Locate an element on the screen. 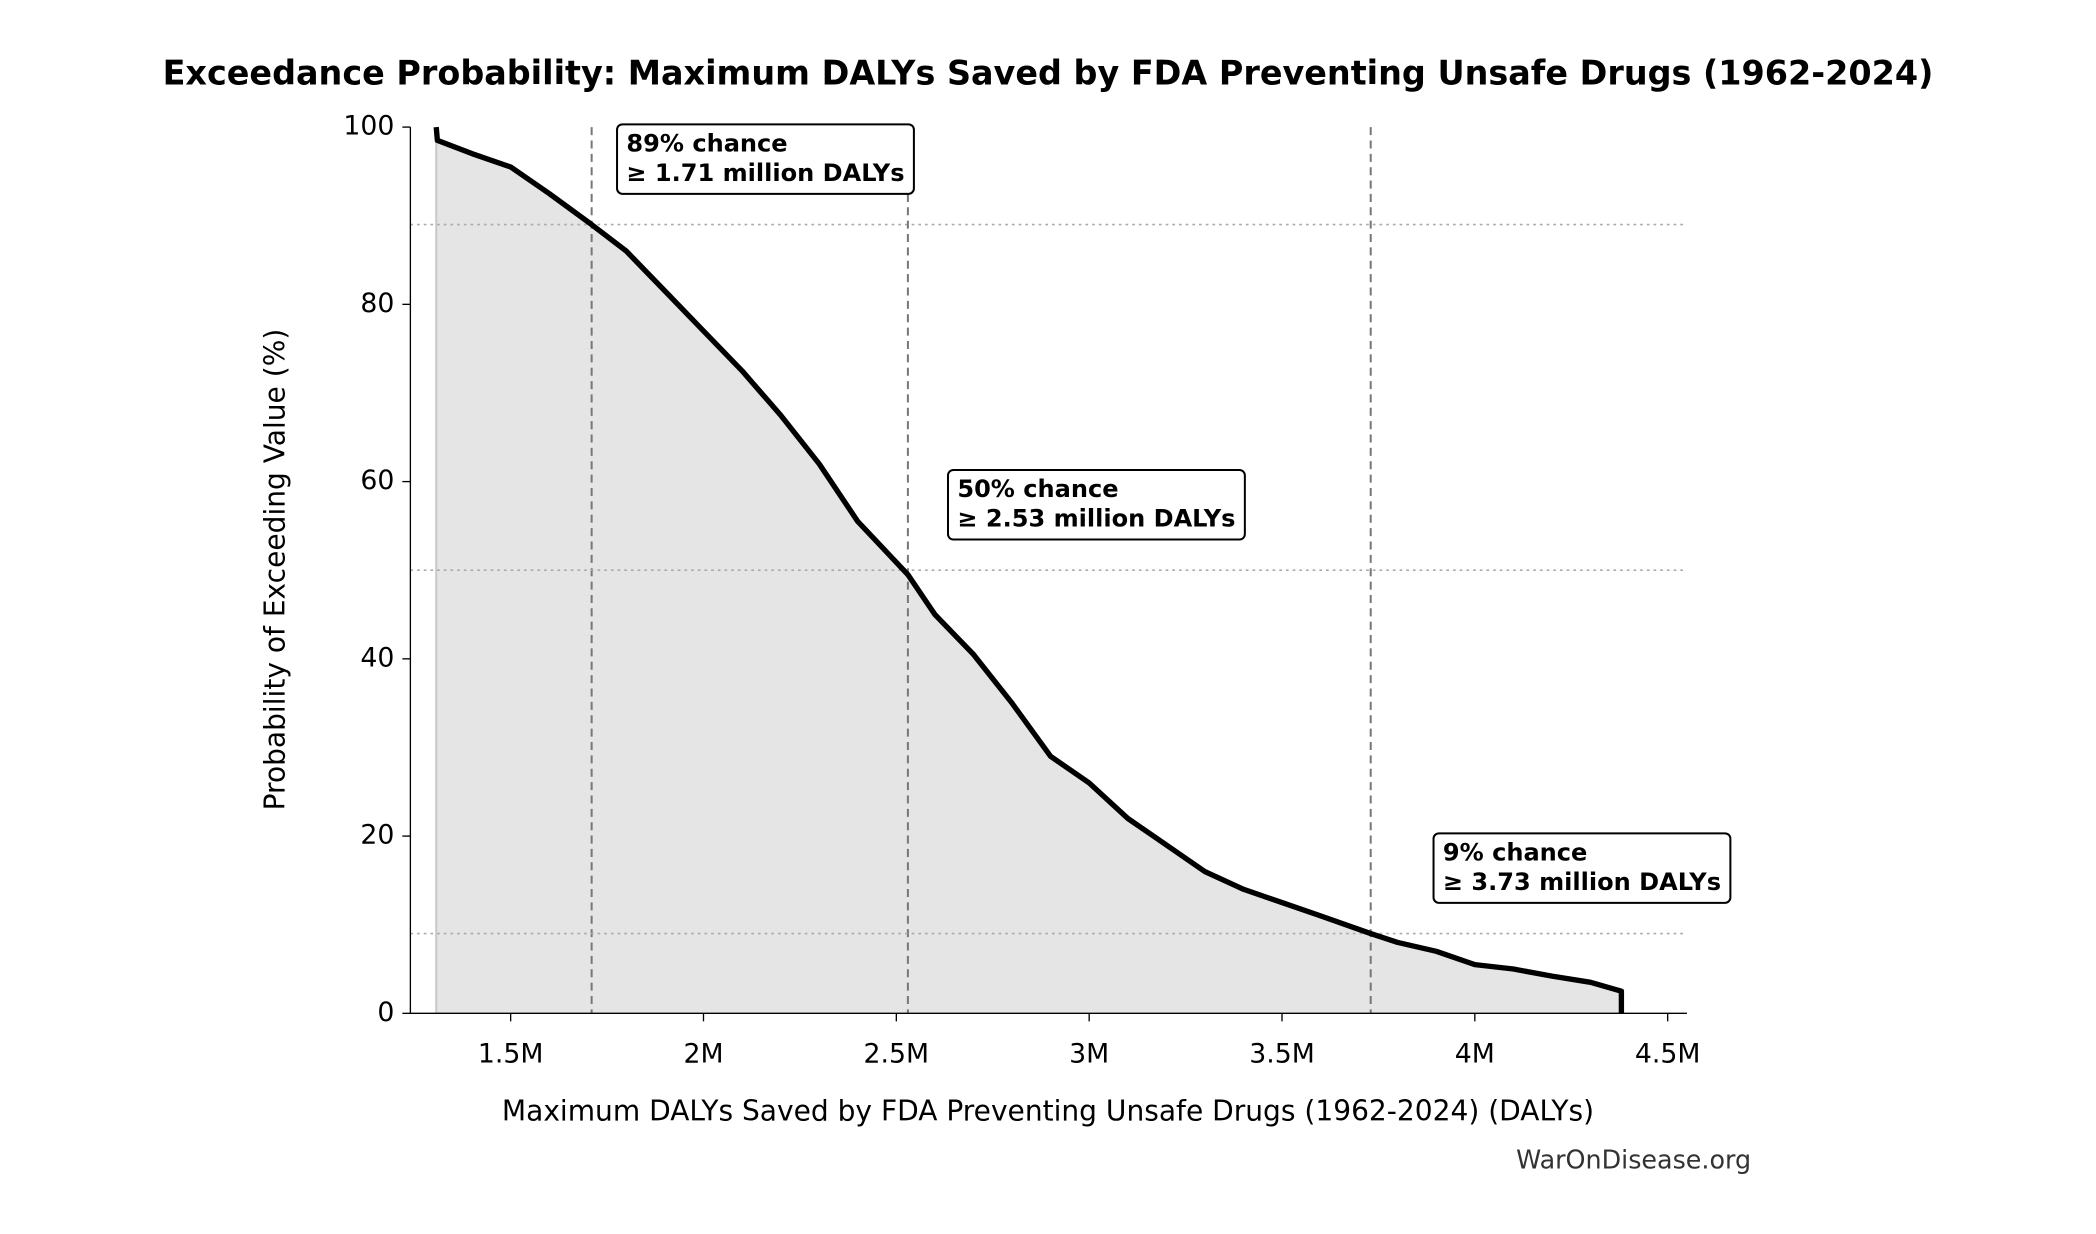 The image size is (2096, 1234). annotation-text: ≥ 2.53 million DALYs is located at coordinates (1096, 518).